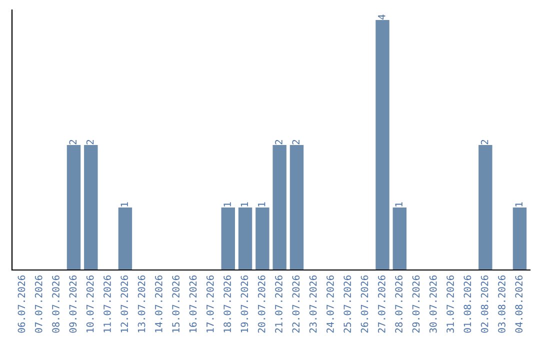  Describe the element at coordinates (416, 304) in the screenshot. I see `x-tick-label: 29.07.2026` at that location.